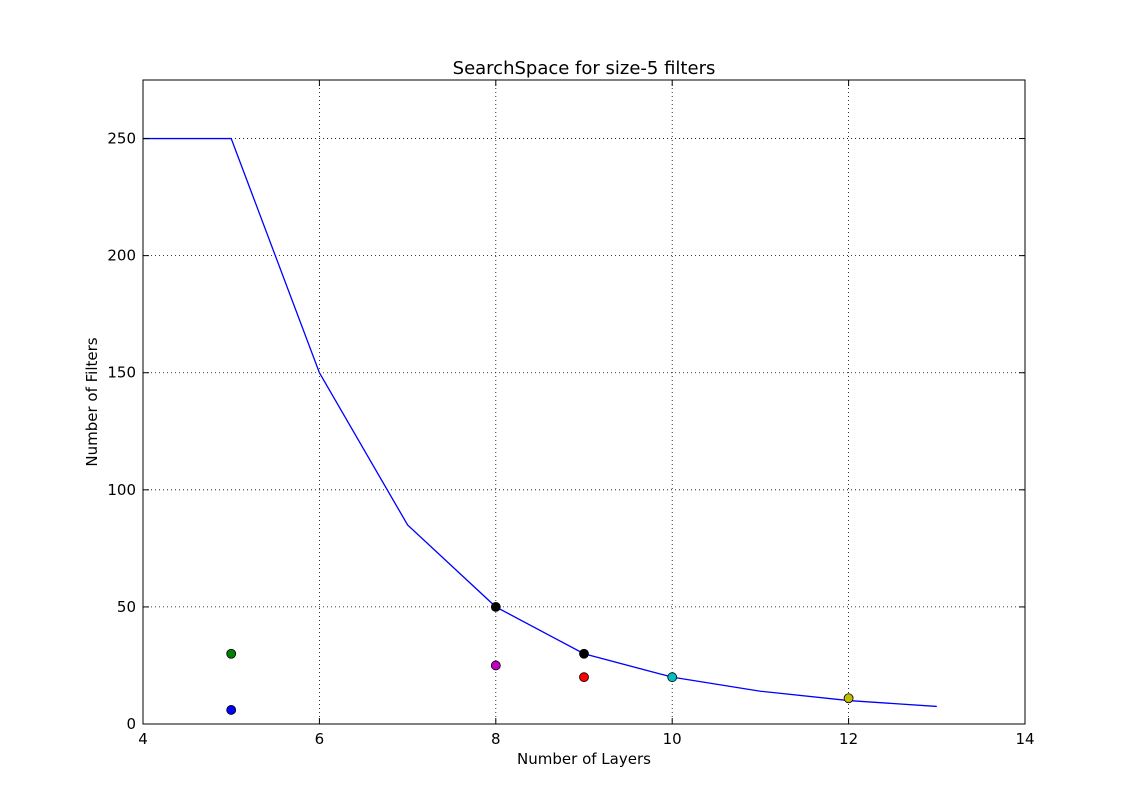  I want to click on x-tick-label: 8, so click(496, 739).